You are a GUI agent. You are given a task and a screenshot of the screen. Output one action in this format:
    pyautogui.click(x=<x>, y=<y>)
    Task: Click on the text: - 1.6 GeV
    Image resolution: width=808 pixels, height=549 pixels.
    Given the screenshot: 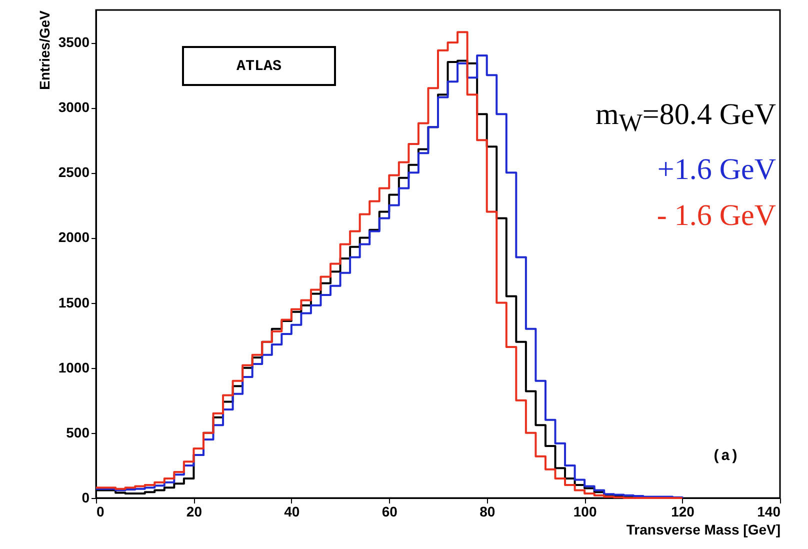 What is the action you would take?
    pyautogui.click(x=716, y=216)
    